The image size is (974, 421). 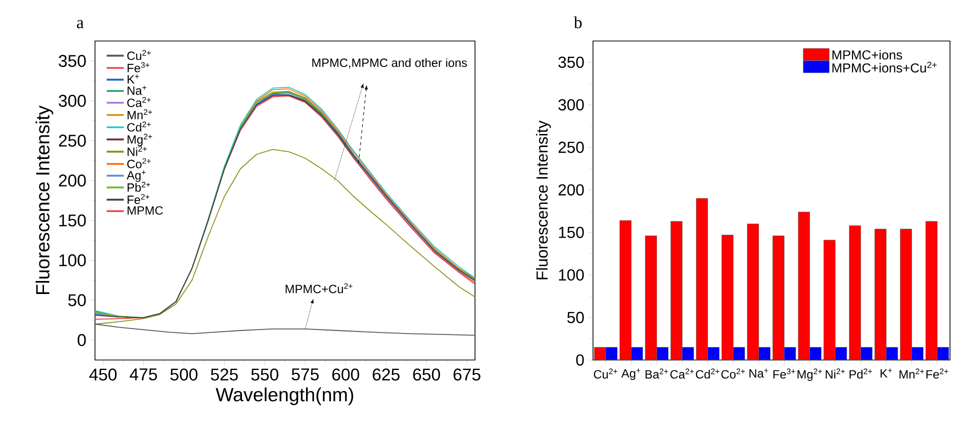 What do you see at coordinates (139, 163) in the screenshot?
I see `legend-label: Co$^{2+}$` at bounding box center [139, 163].